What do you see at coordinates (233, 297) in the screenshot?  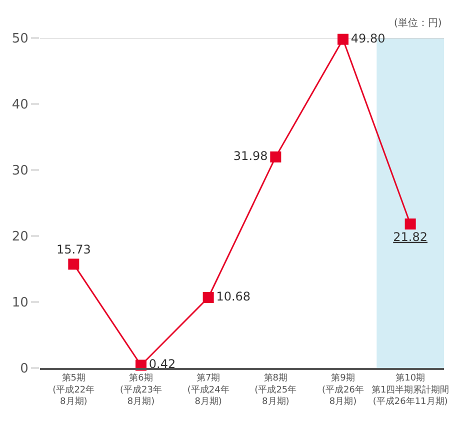 I see `data-label: 10.68` at bounding box center [233, 297].